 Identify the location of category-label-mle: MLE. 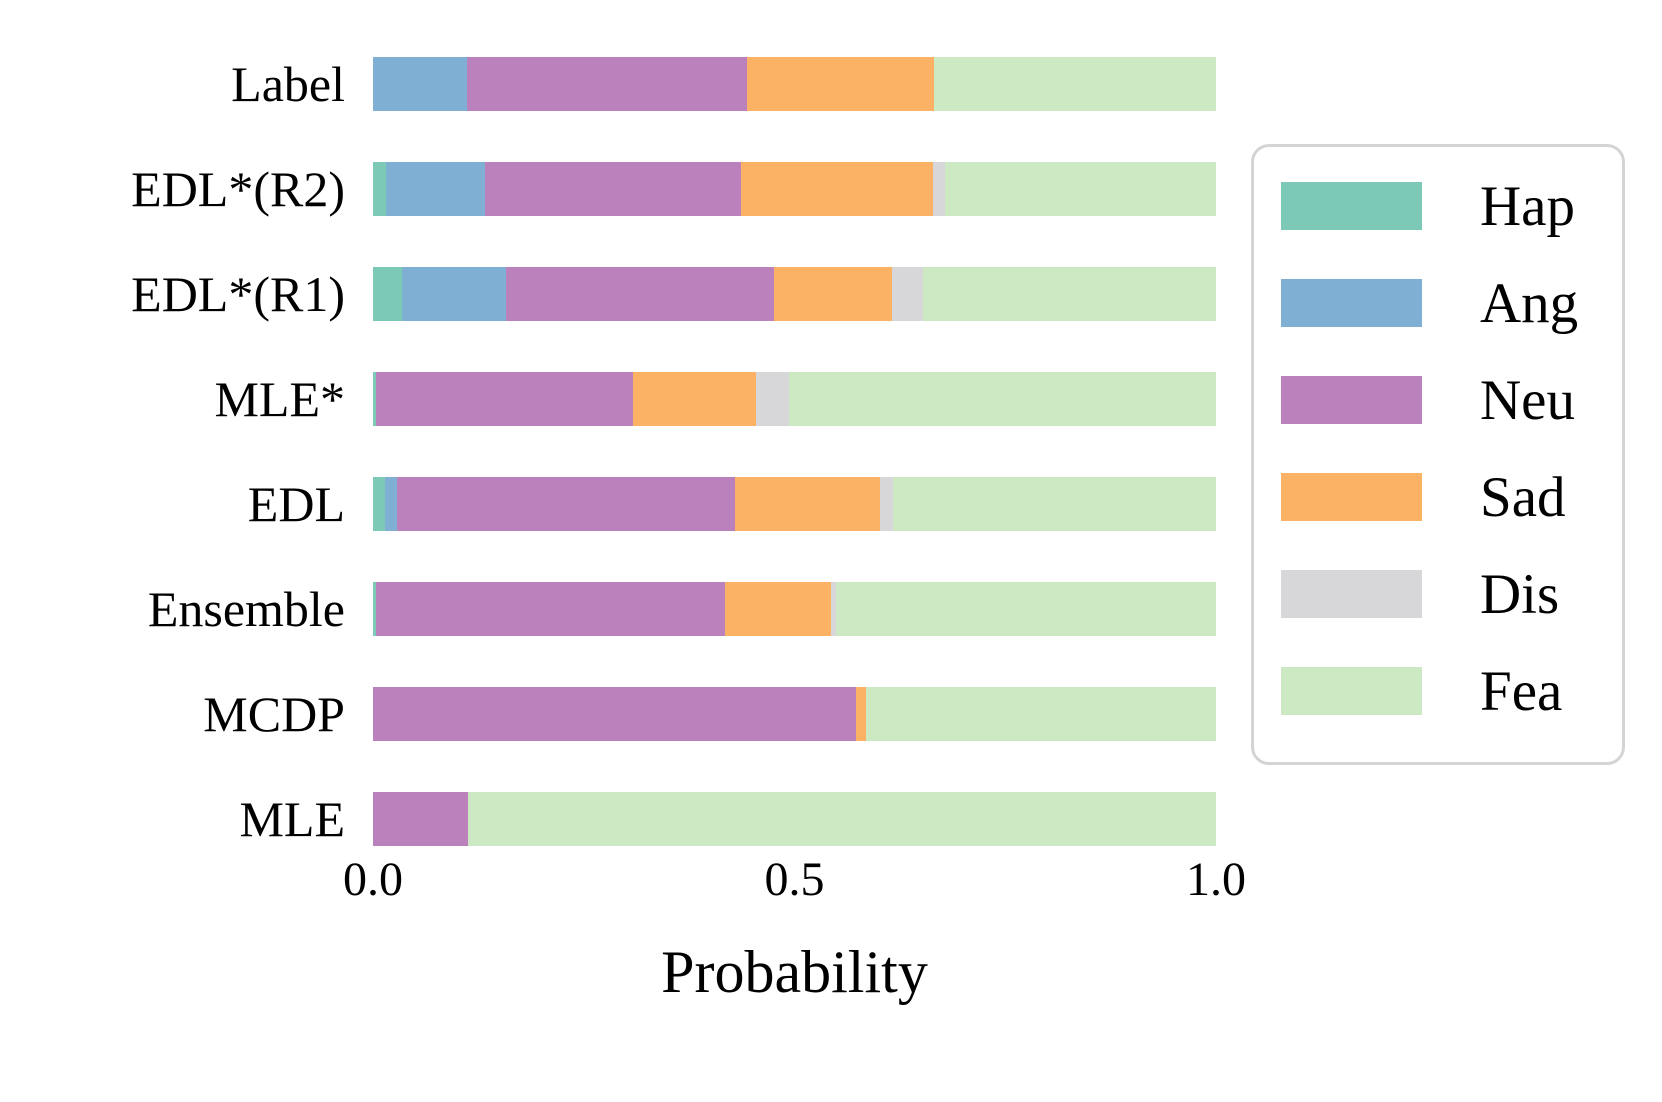
(292, 819).